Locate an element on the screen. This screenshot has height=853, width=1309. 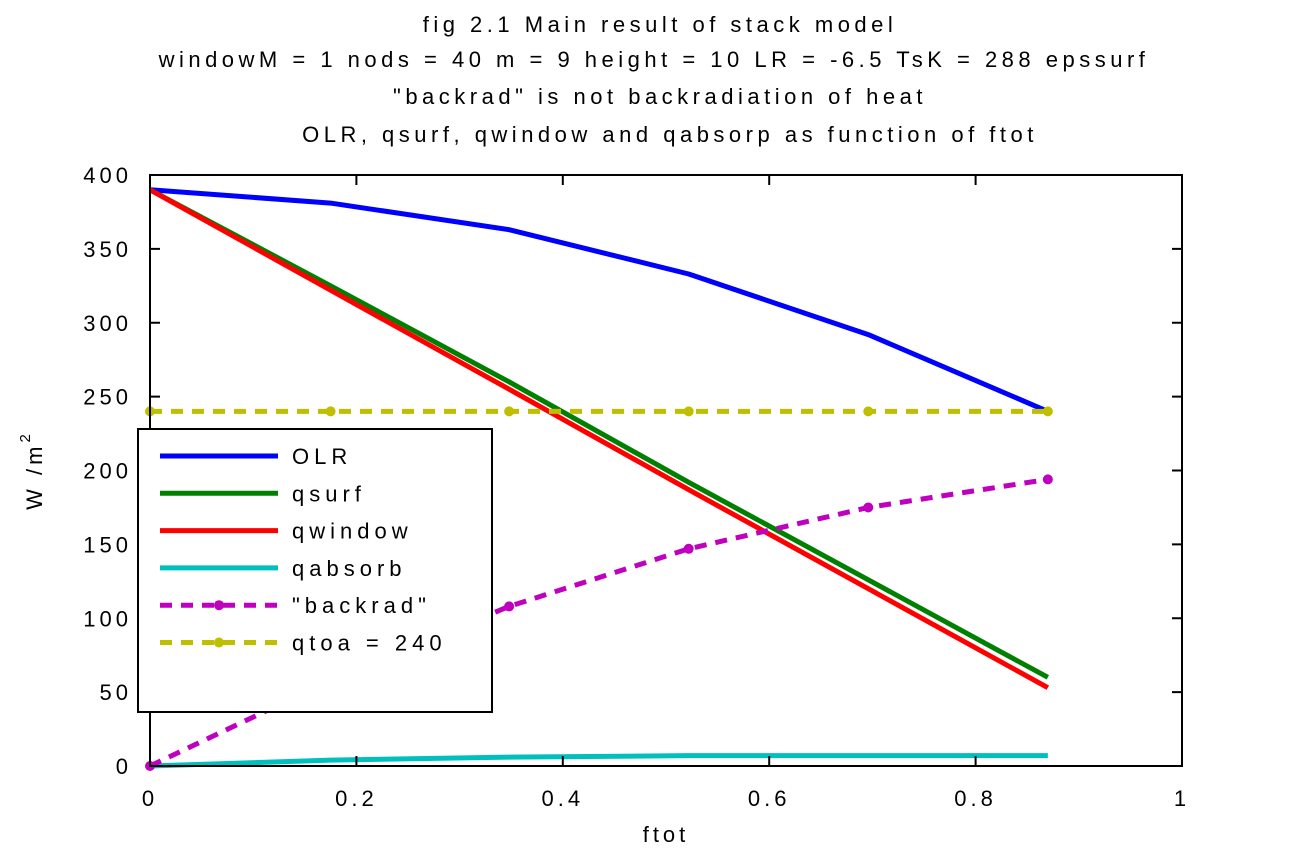
legend-box is located at coordinates (315, 570).